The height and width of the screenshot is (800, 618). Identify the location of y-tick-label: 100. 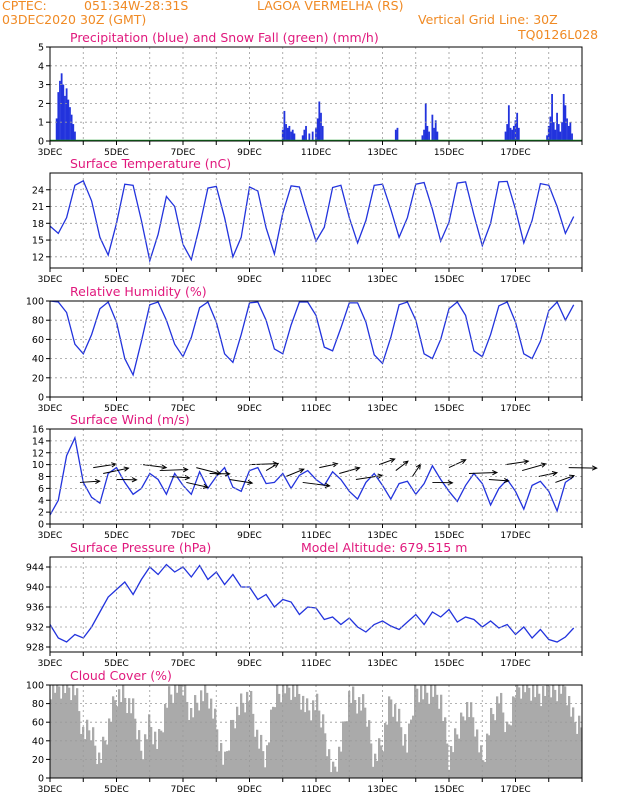
(35, 686).